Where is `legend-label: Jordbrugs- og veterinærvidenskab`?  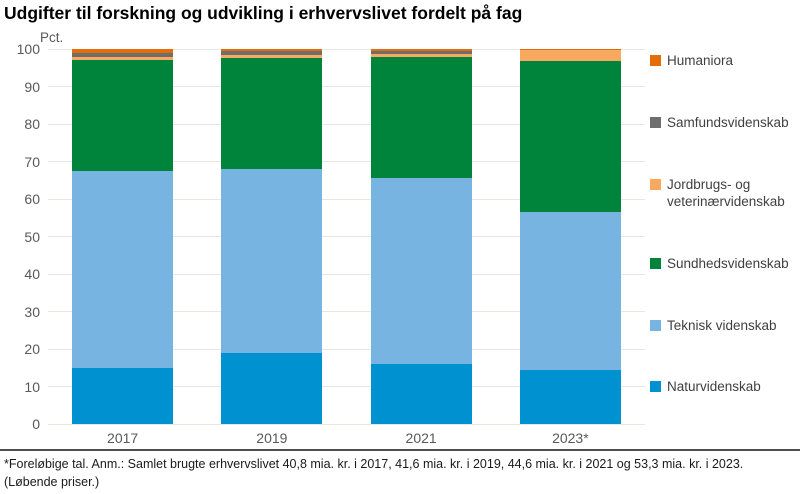 legend-label: Jordbrugs- og veterinærvidenskab is located at coordinates (726, 193).